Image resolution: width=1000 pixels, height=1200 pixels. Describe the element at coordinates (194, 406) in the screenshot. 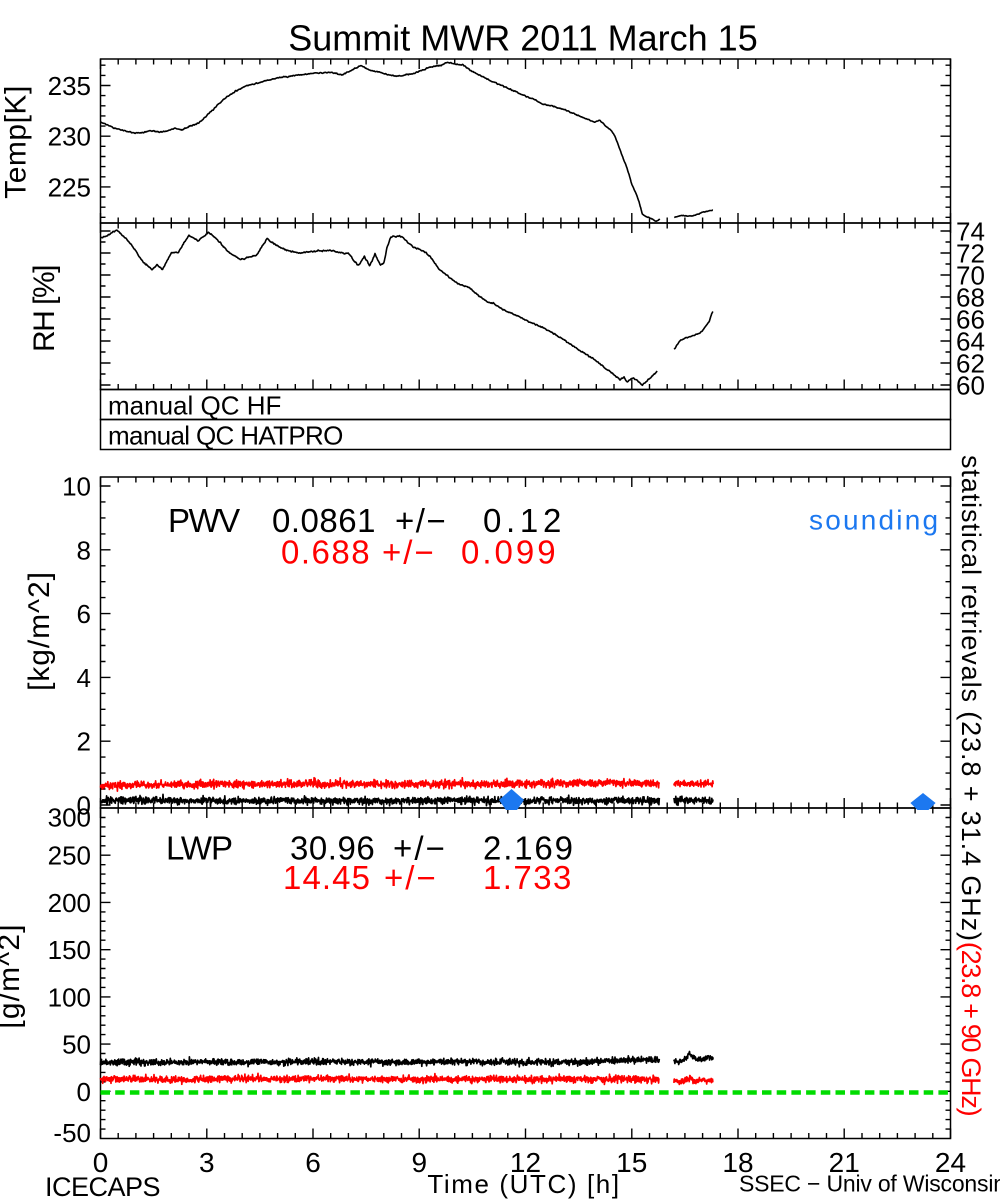

I see `svg-text: manual QC HF` at that location.